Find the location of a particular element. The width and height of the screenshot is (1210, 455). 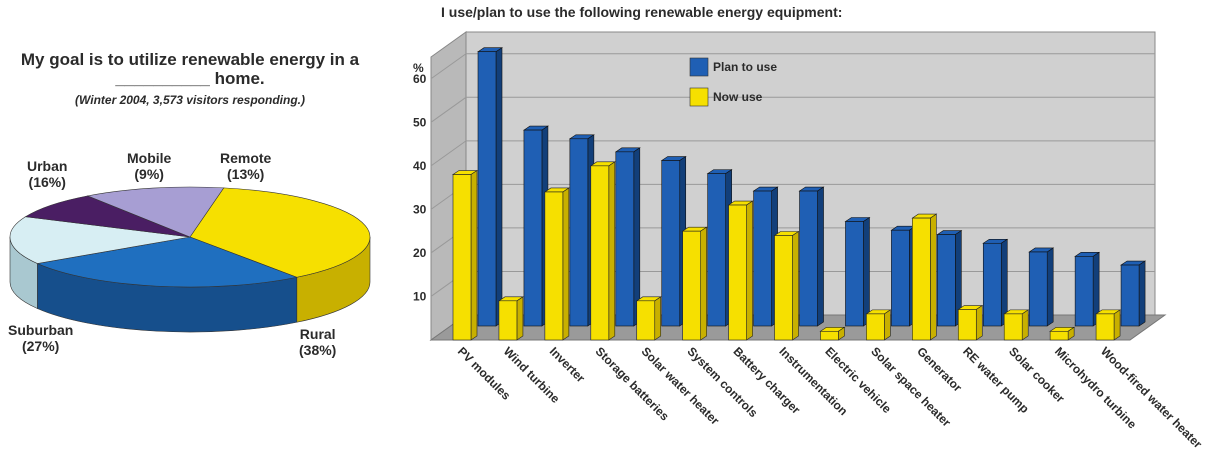

legend-label: Now use is located at coordinates (738, 97).